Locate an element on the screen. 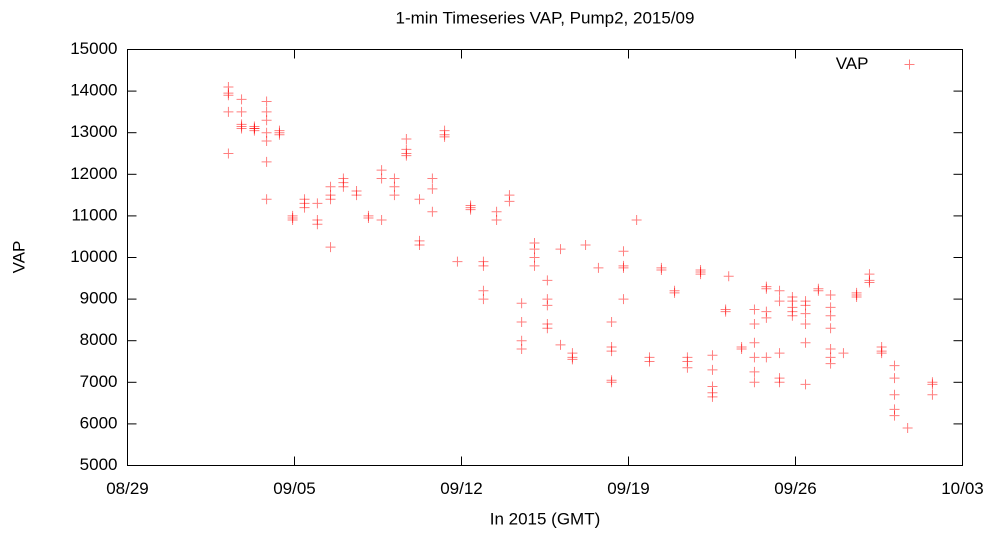 The width and height of the screenshot is (998, 540). x-tick-label: 09/19 is located at coordinates (628, 488).